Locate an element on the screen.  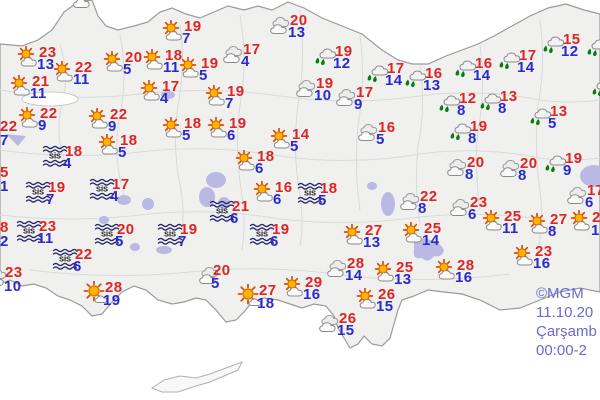
low-temperature: 19 is located at coordinates (112, 300).